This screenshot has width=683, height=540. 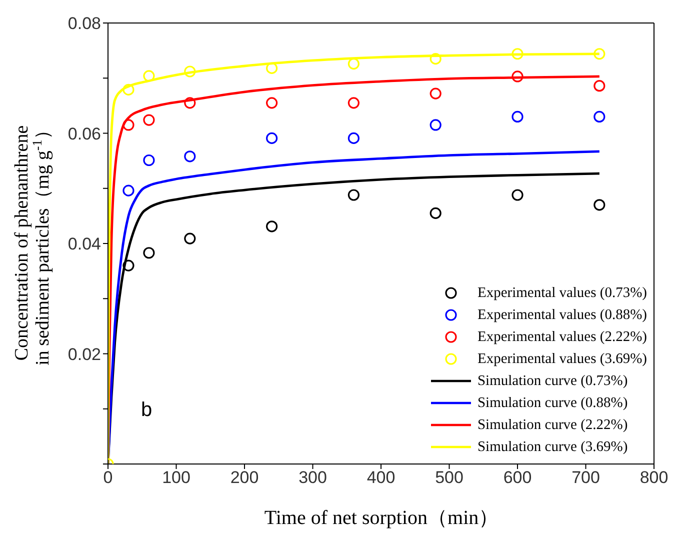 I want to click on x-tick-label: 600, so click(x=517, y=478).